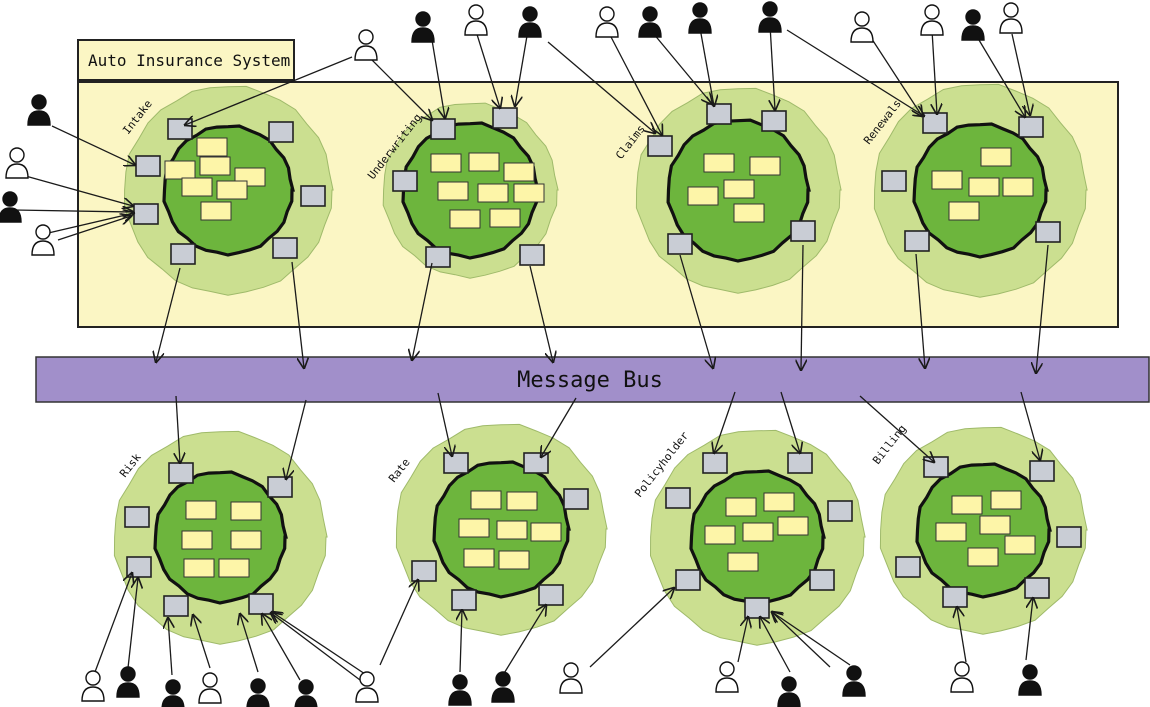 This screenshot has width=1150, height=707. What do you see at coordinates (189, 60) in the screenshot?
I see `system-title: Auto Insurance System` at bounding box center [189, 60].